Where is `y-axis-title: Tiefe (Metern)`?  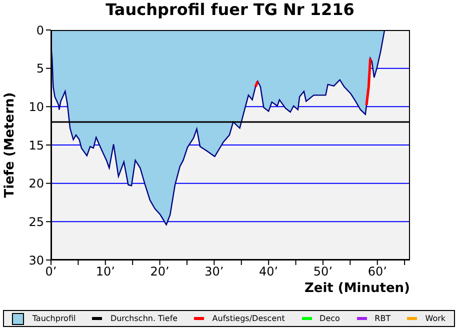 y-axis-title: Tiefe (Metern) is located at coordinates (10, 145).